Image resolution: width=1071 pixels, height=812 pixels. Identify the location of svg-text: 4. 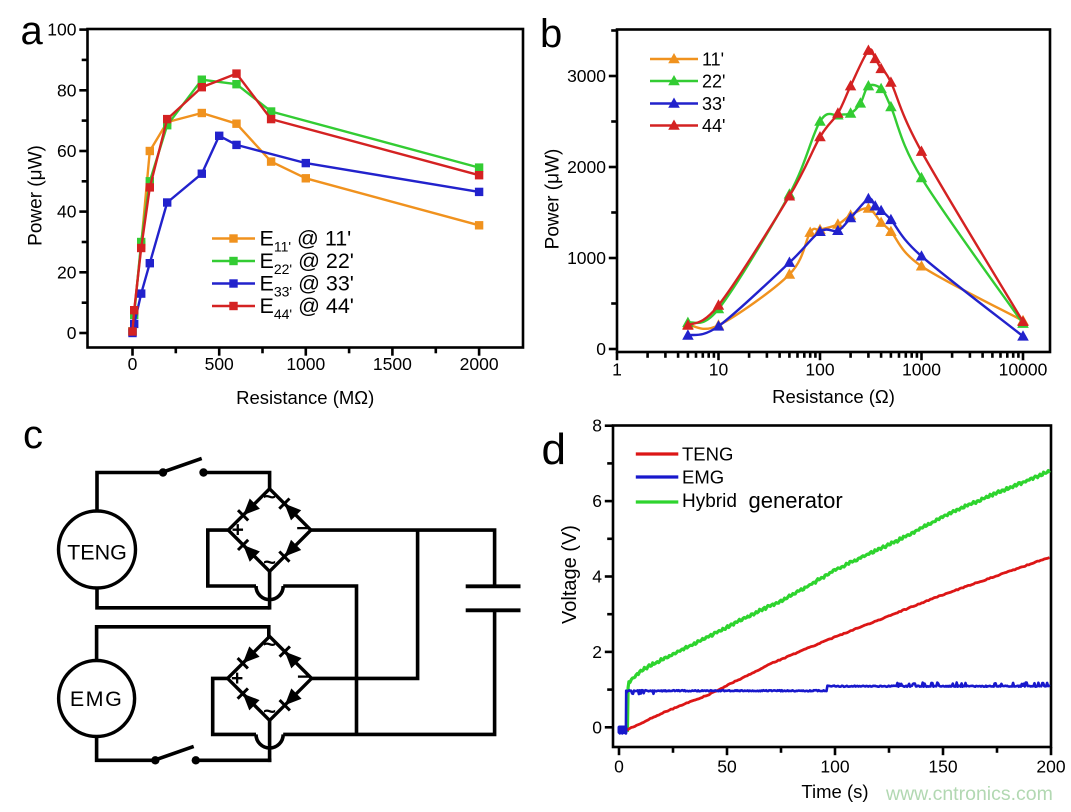
(597, 577).